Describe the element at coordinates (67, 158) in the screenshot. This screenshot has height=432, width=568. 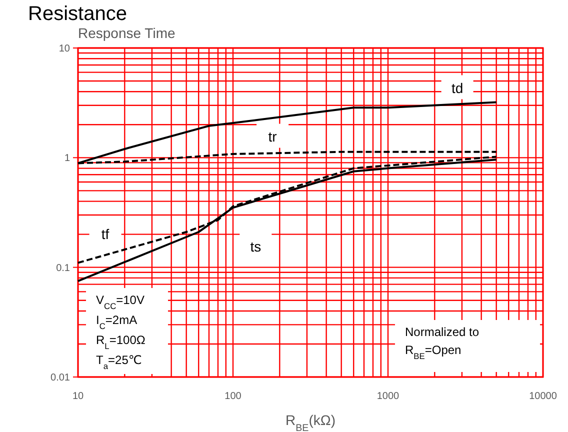
I see `y-tick-label: 1` at that location.